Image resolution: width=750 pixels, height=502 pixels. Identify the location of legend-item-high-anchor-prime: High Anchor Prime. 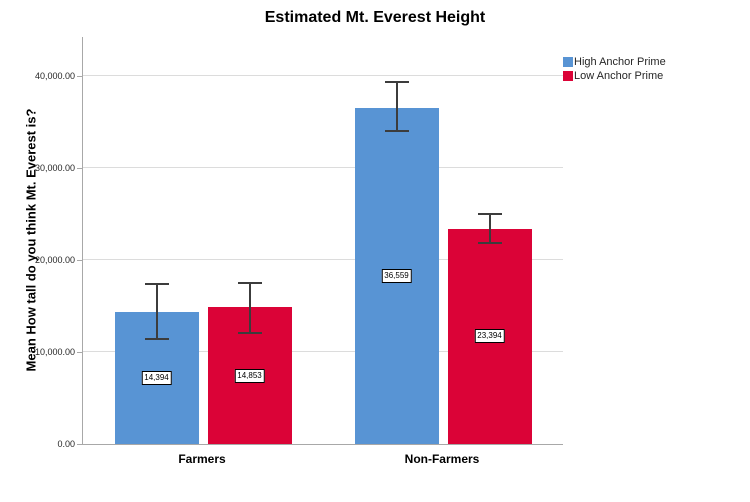
(614, 62).